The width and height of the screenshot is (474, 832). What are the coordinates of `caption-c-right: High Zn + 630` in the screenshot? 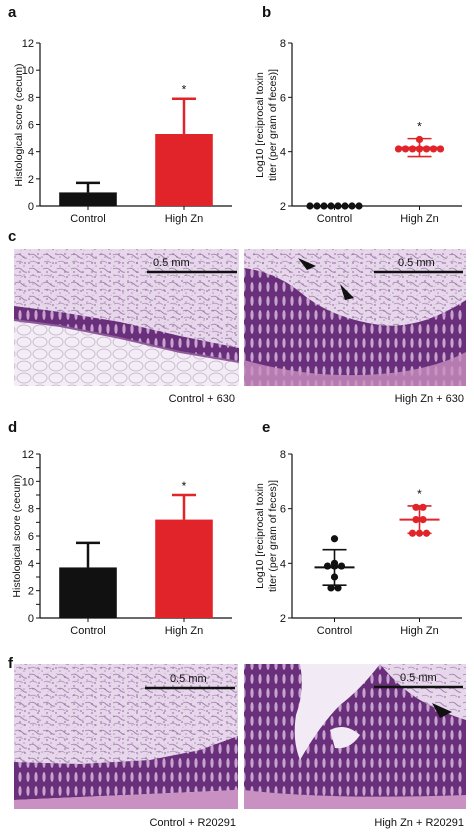 It's located at (429, 399).